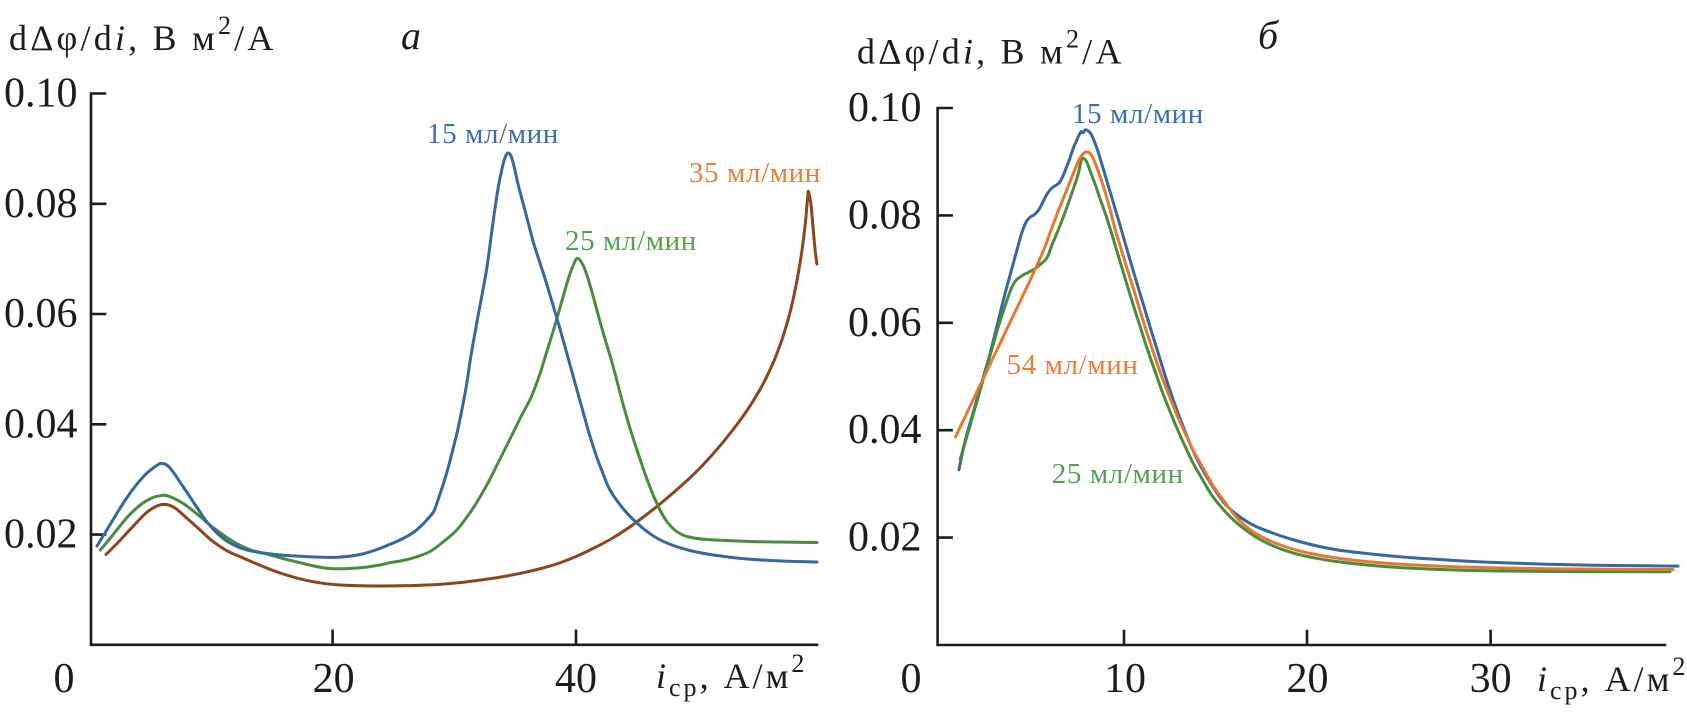 Image resolution: width=1687 pixels, height=720 pixels. I want to click on svg-text: 54 мл/мин, so click(1073, 365).